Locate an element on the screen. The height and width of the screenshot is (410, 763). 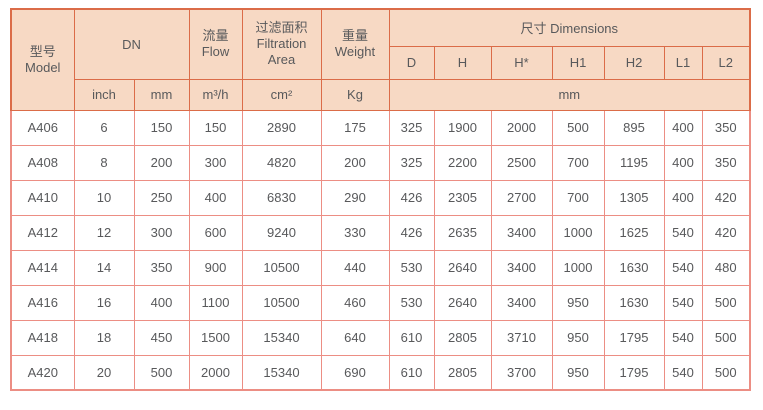
cell-dn-mm: 200 is located at coordinates (161, 162).